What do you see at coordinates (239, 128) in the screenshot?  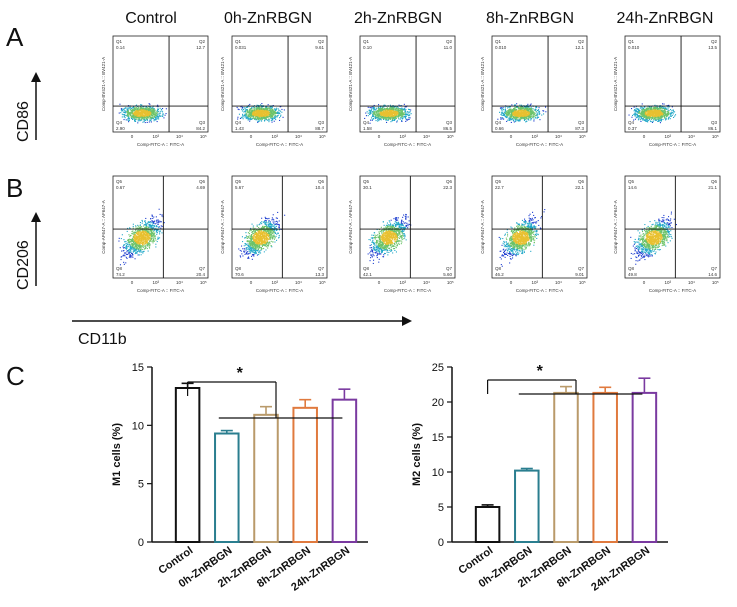 I see `quadrant-value: 1.43` at bounding box center [239, 128].